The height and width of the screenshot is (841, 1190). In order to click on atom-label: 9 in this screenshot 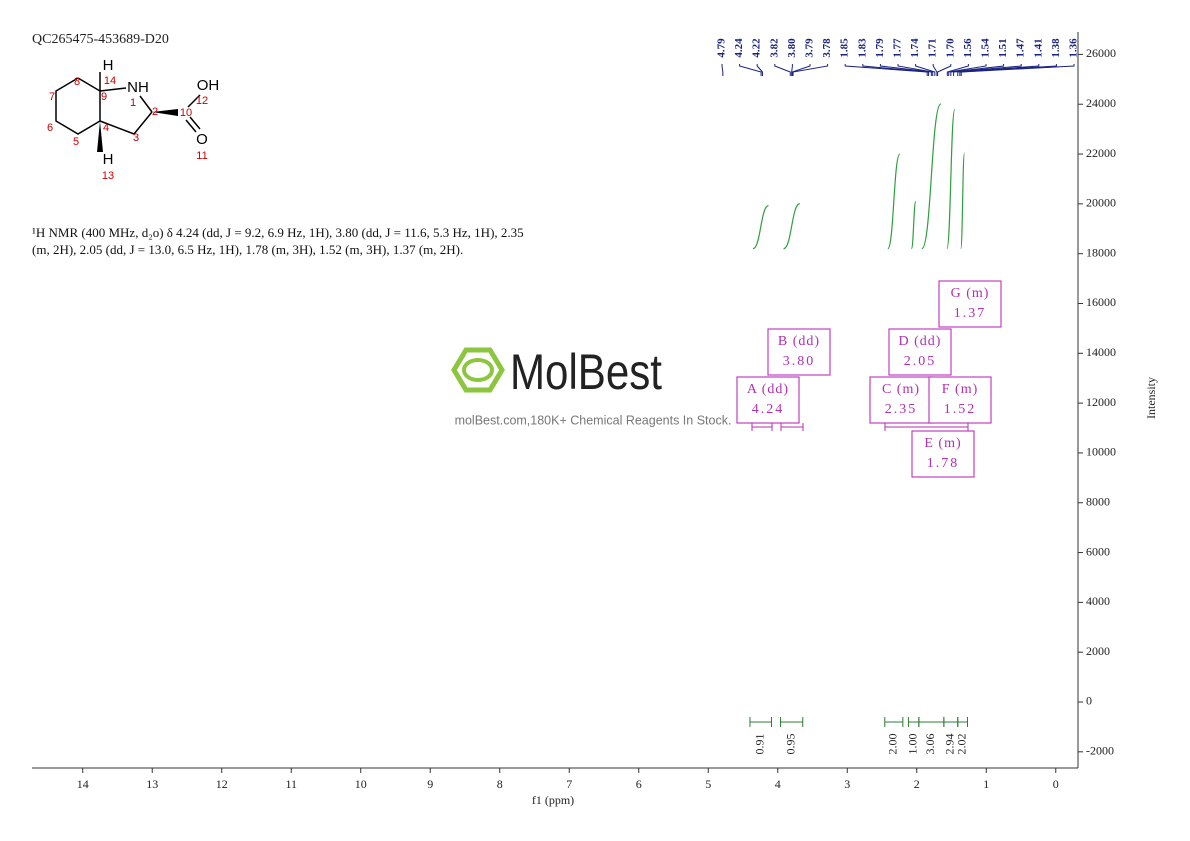, I will do `click(104, 97)`.